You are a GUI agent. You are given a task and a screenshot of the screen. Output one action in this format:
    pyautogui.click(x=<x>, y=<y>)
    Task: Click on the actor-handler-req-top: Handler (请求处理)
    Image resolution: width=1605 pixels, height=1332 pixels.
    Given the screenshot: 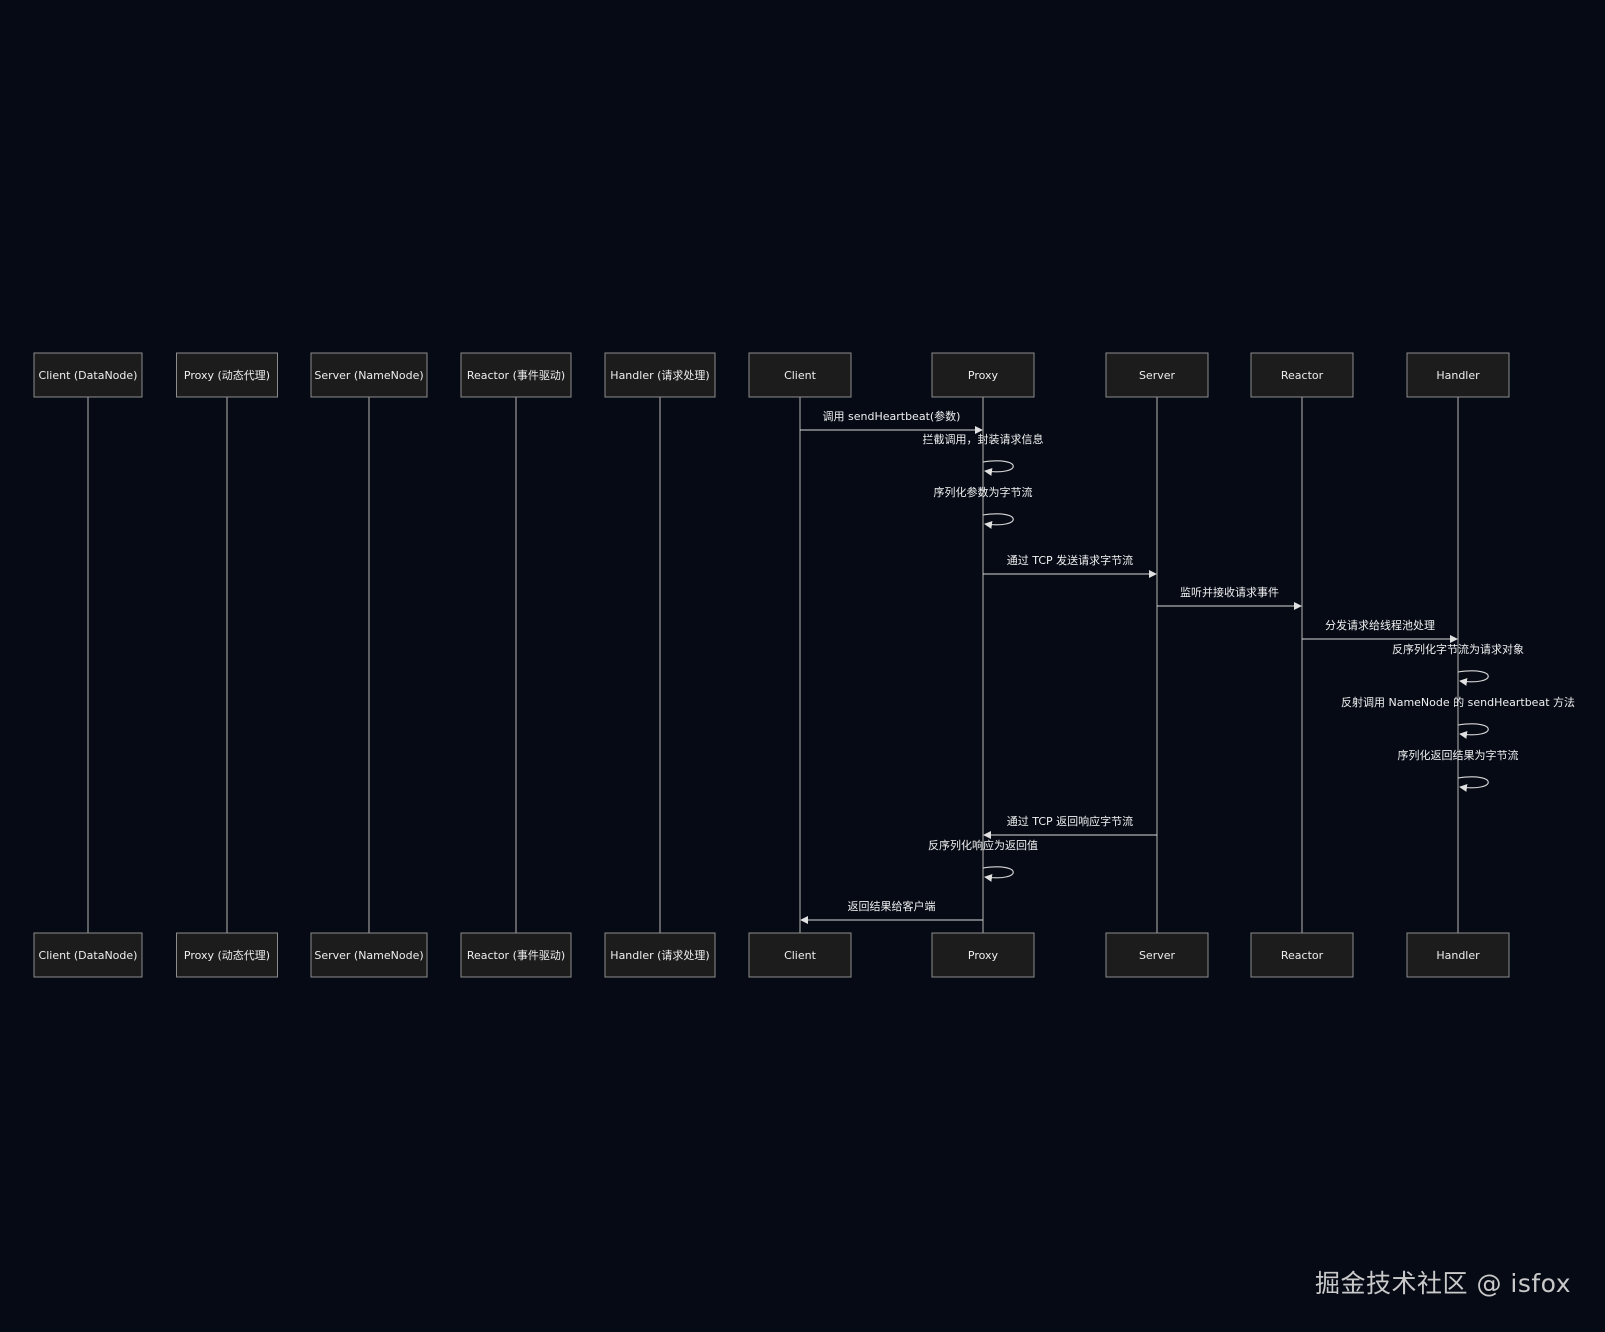 What is the action you would take?
    pyautogui.click(x=660, y=375)
    